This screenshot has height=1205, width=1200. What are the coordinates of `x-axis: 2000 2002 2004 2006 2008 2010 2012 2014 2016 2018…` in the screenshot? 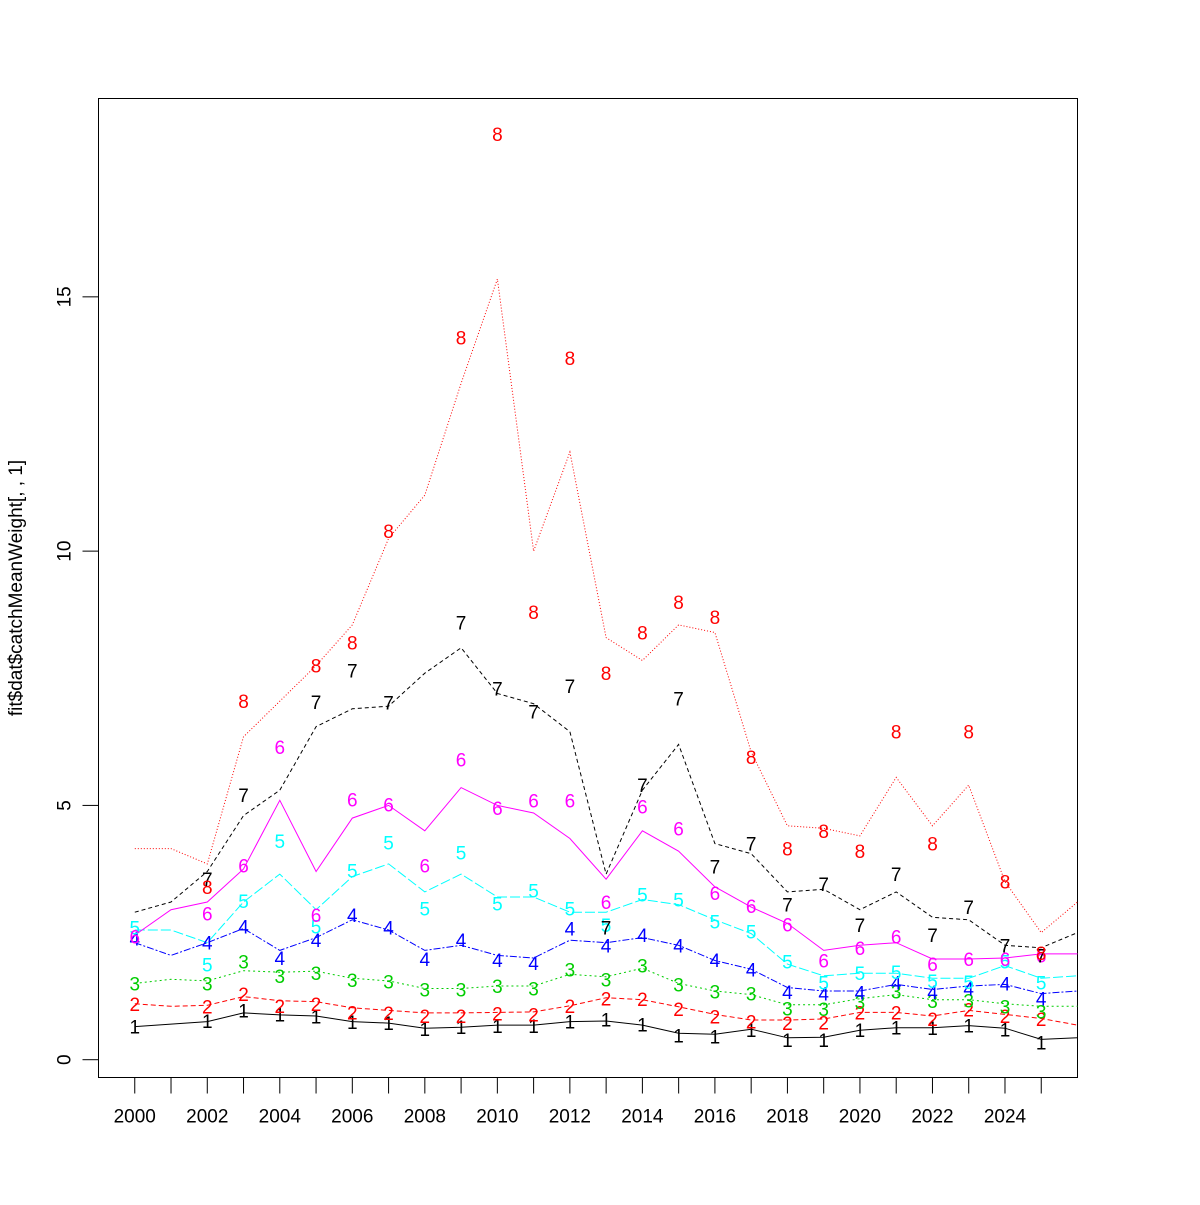 It's located at (578, 1102).